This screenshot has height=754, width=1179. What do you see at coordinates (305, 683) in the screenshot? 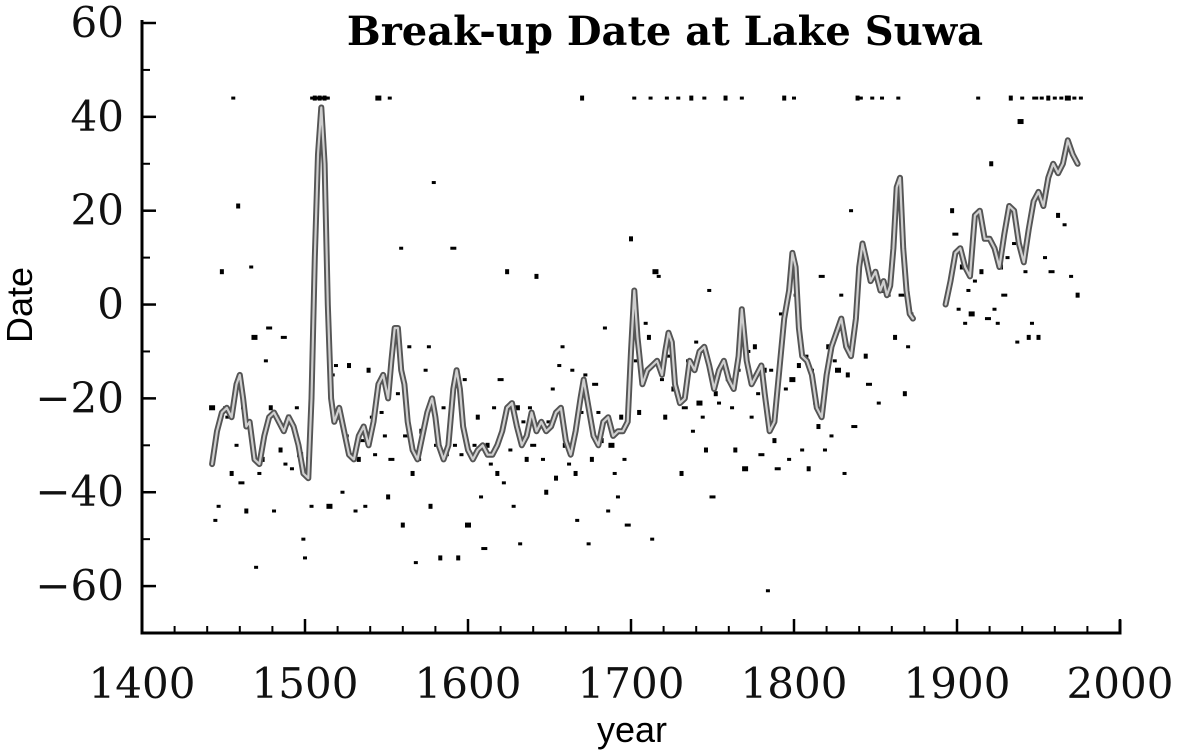
I see `x-tick-label: 1500` at bounding box center [305, 683].